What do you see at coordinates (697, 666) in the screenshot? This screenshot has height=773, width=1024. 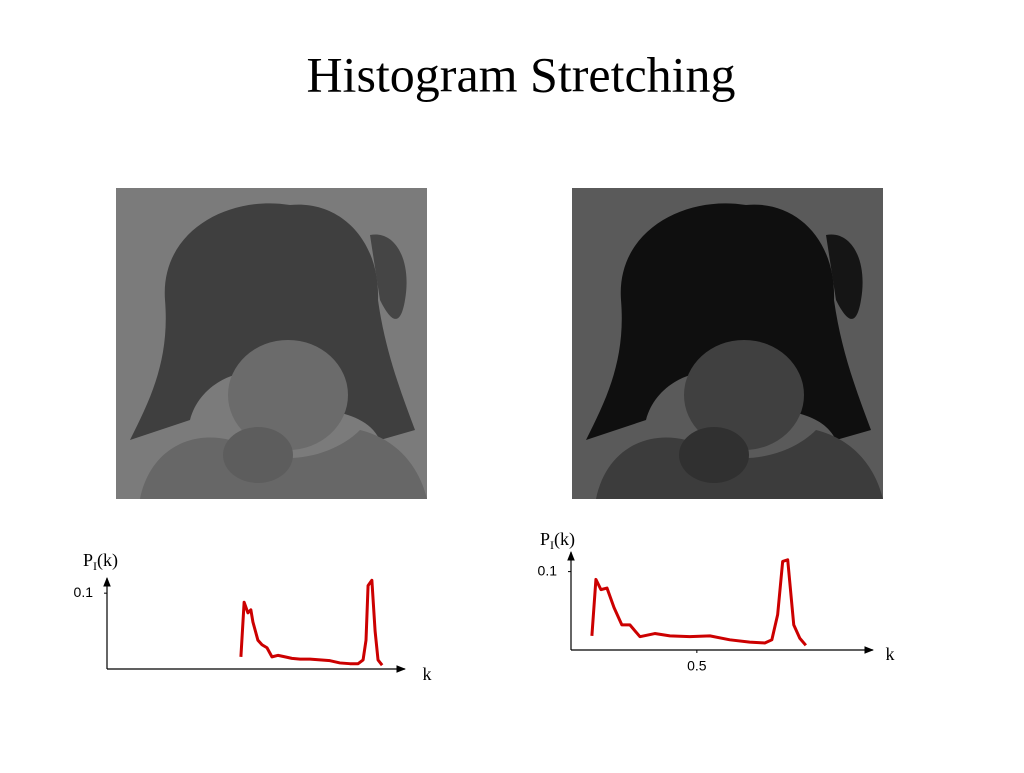 I see `x-tick-label: 0.5` at bounding box center [697, 666].